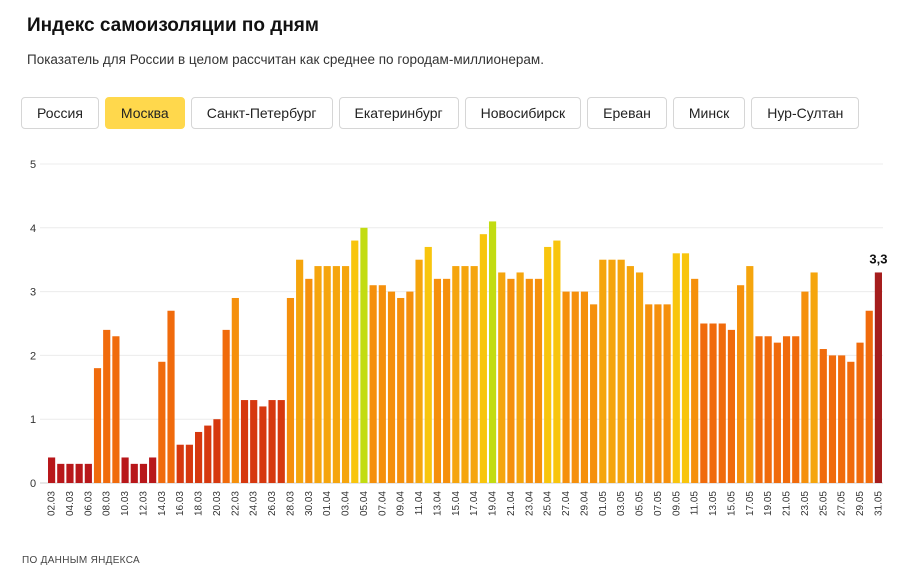 Image resolution: width=911 pixels, height=573 pixels. Describe the element at coordinates (750, 374) in the screenshot. I see `bar-17.05` at that location.